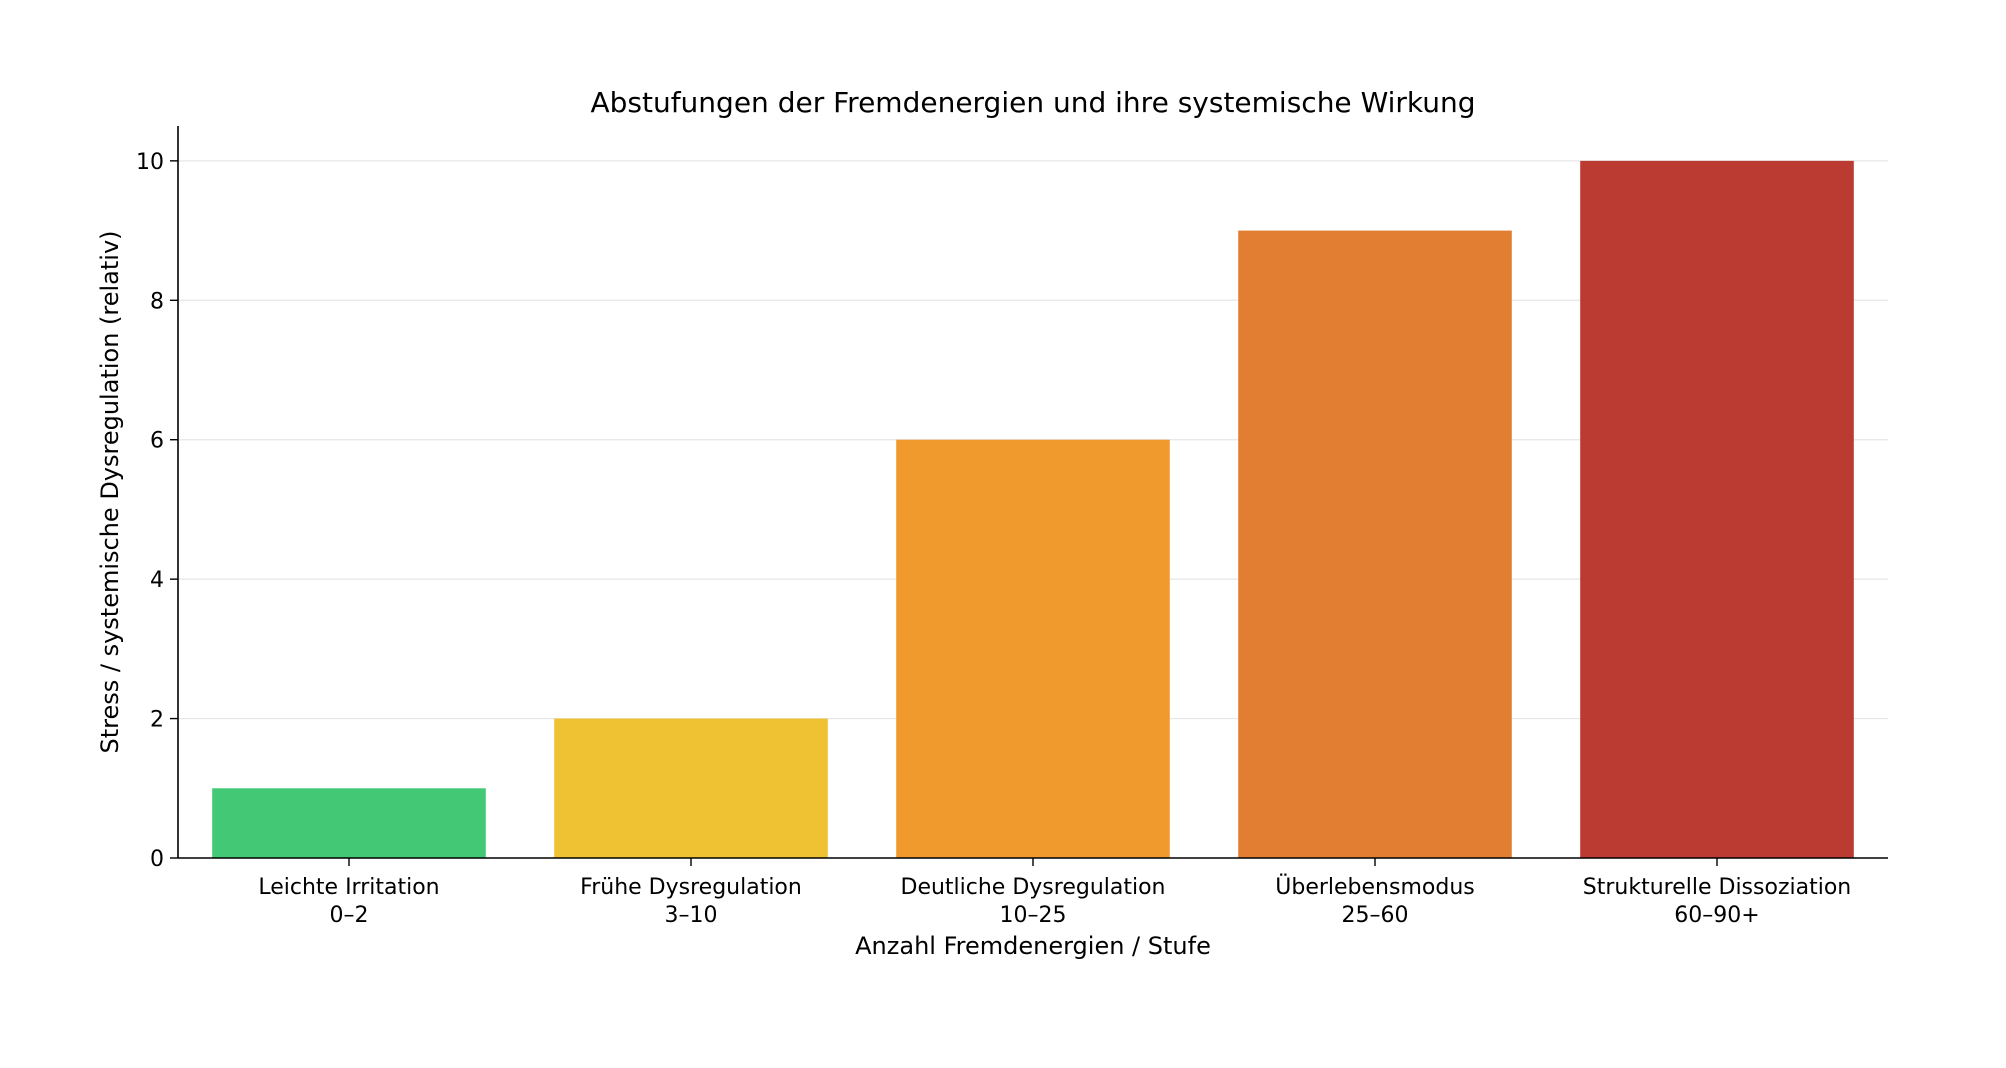 This screenshot has height=1068, width=2006. What do you see at coordinates (157, 511) in the screenshot?
I see `y-ticks: 0 2 4 6 8 10` at bounding box center [157, 511].